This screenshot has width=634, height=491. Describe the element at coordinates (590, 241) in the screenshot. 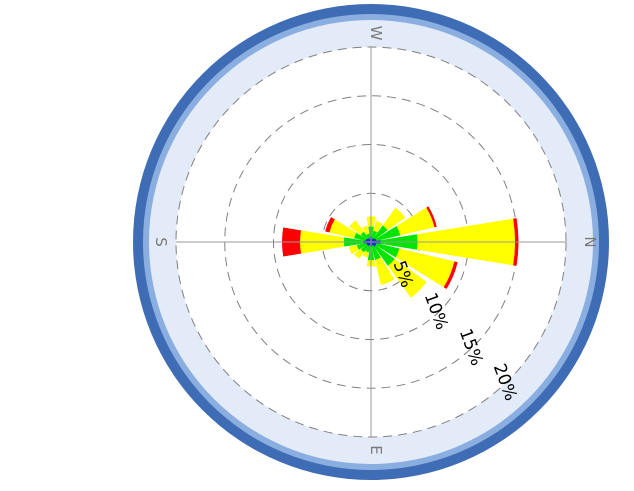

I see `compass-label-north: N` at that location.